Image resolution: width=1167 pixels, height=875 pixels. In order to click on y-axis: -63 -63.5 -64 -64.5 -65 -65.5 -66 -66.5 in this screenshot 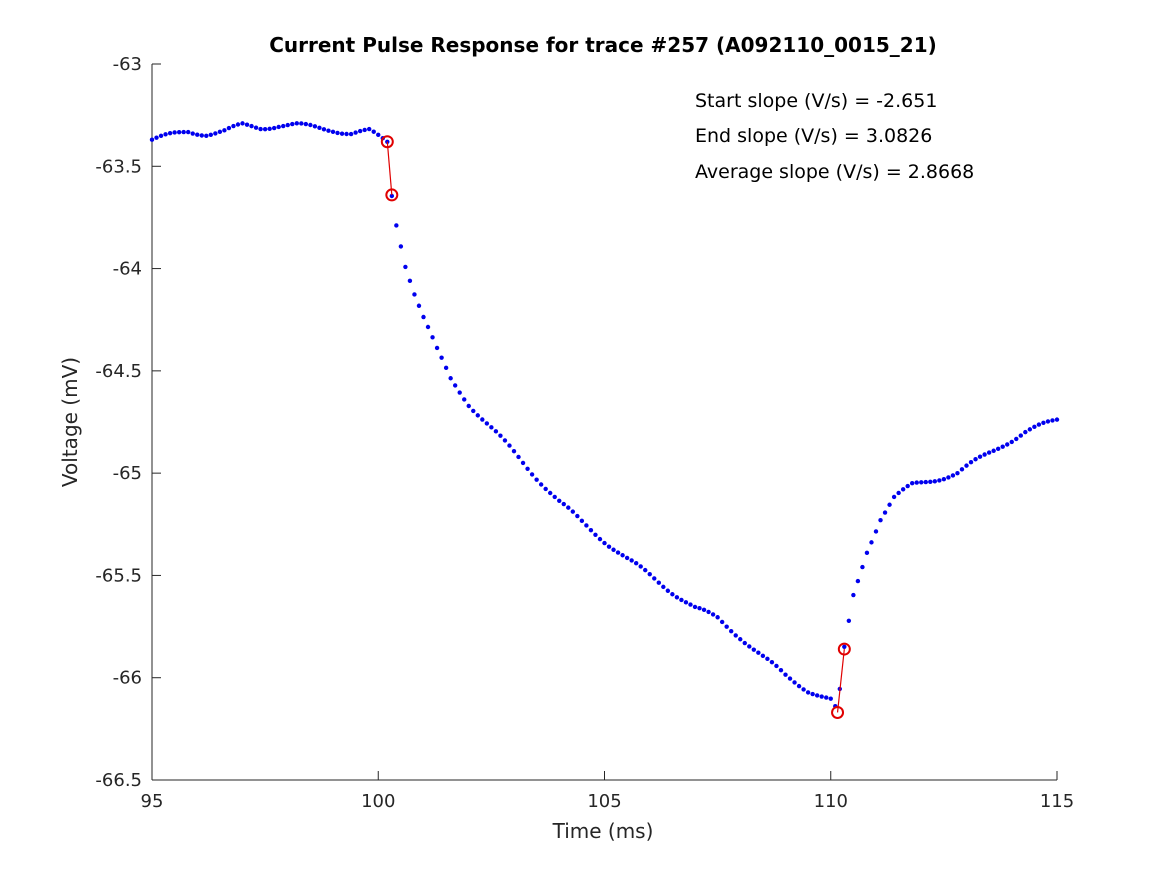, I will do `click(128, 422)`.